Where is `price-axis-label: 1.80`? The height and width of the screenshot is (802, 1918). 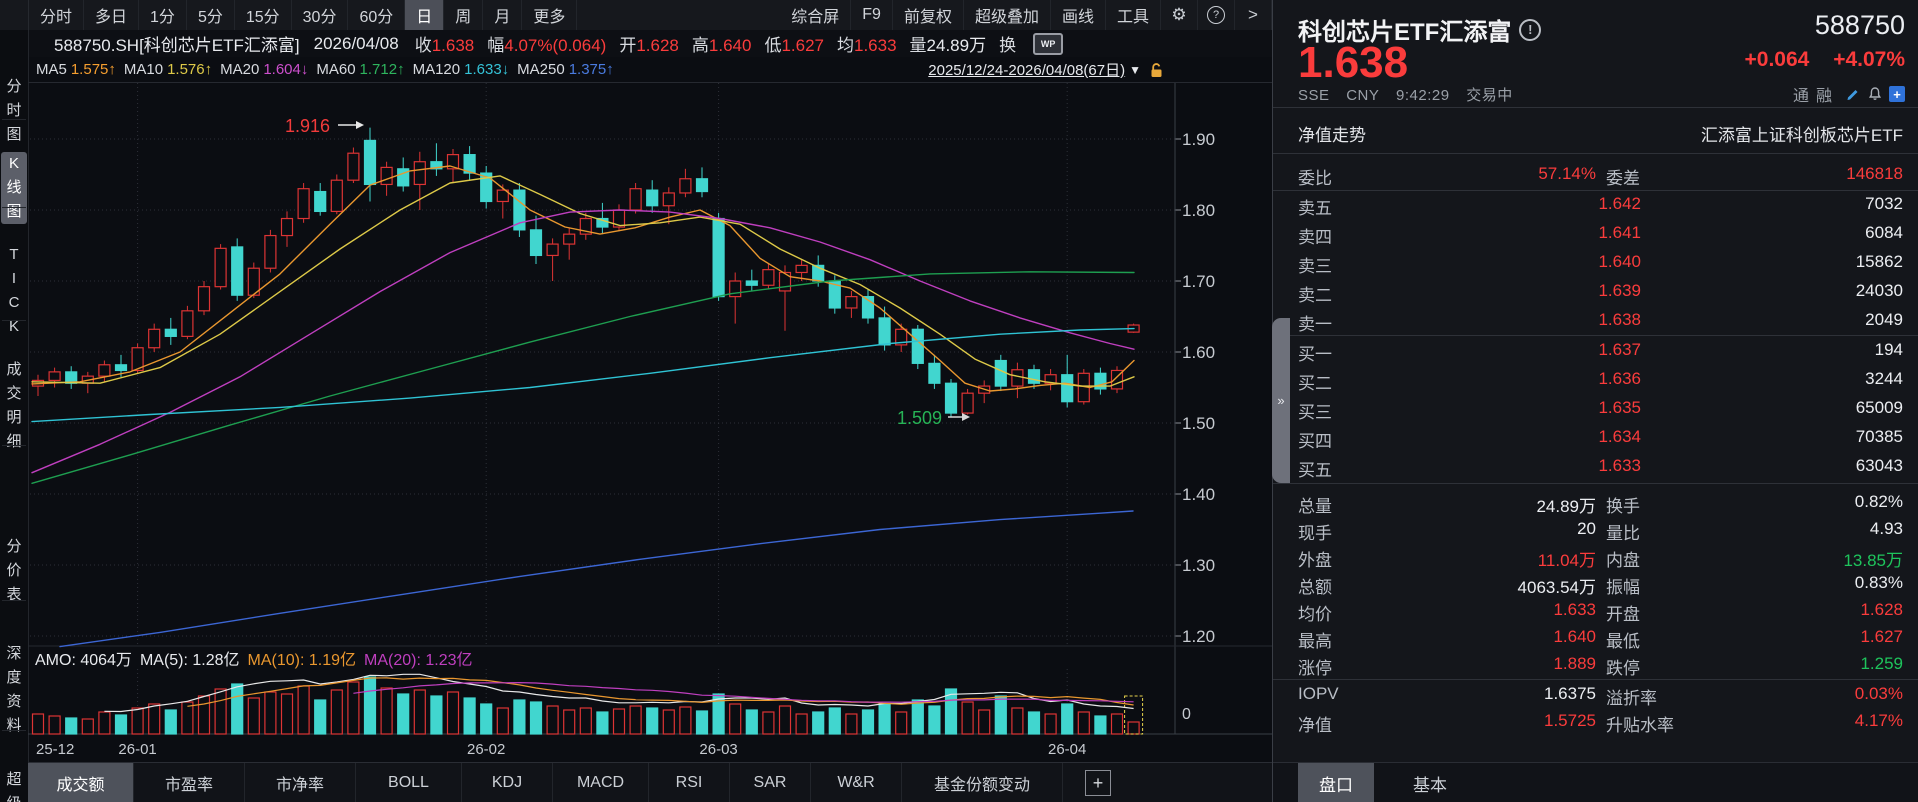 price-axis-label: 1.80 is located at coordinates (1198, 210).